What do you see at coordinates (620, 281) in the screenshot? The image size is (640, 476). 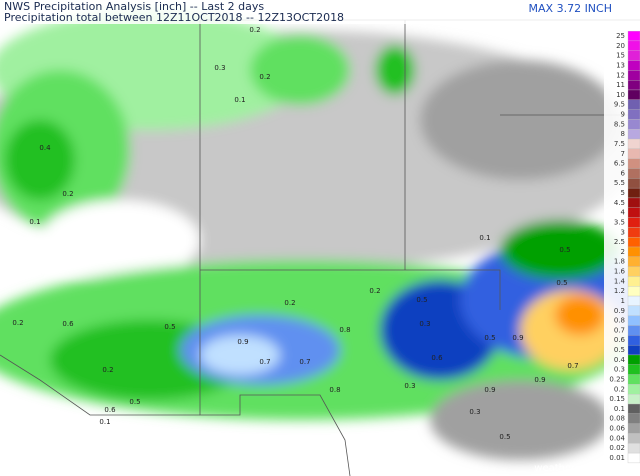 I see `legend-label: 1.4` at bounding box center [620, 281].